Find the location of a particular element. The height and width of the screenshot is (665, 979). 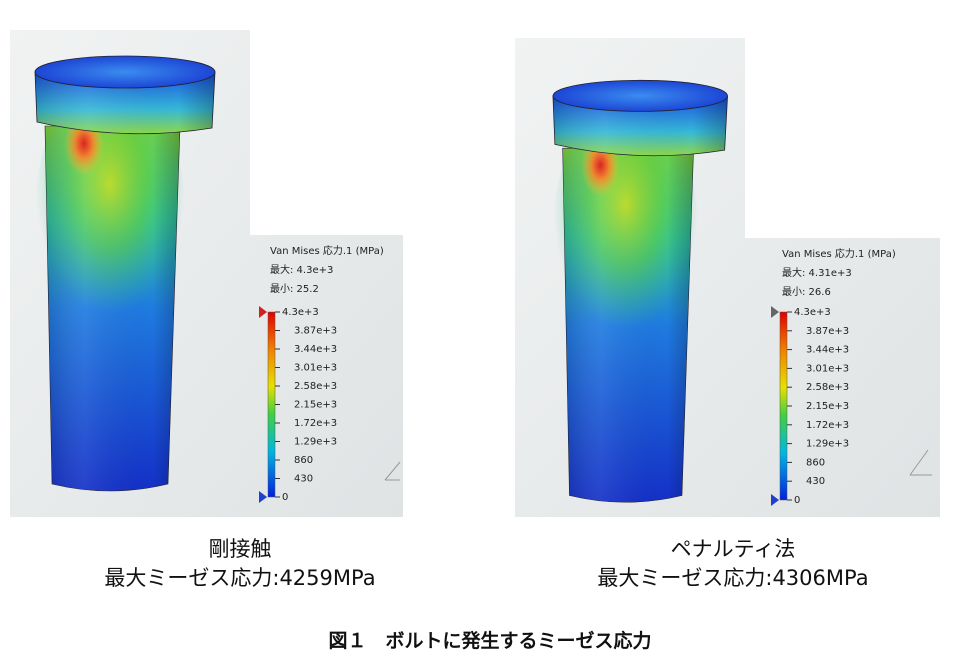

legend-max: 最大: 4.31e+3 is located at coordinates (817, 272).